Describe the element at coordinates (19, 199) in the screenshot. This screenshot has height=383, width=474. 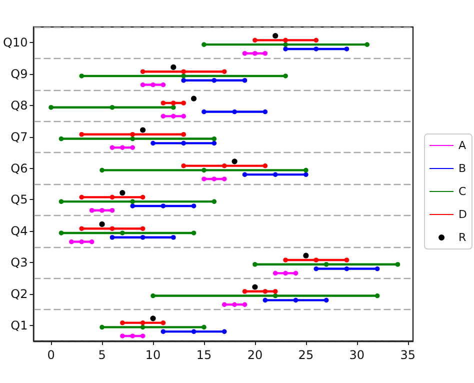
I see `y-tick-label: Q5` at that location.